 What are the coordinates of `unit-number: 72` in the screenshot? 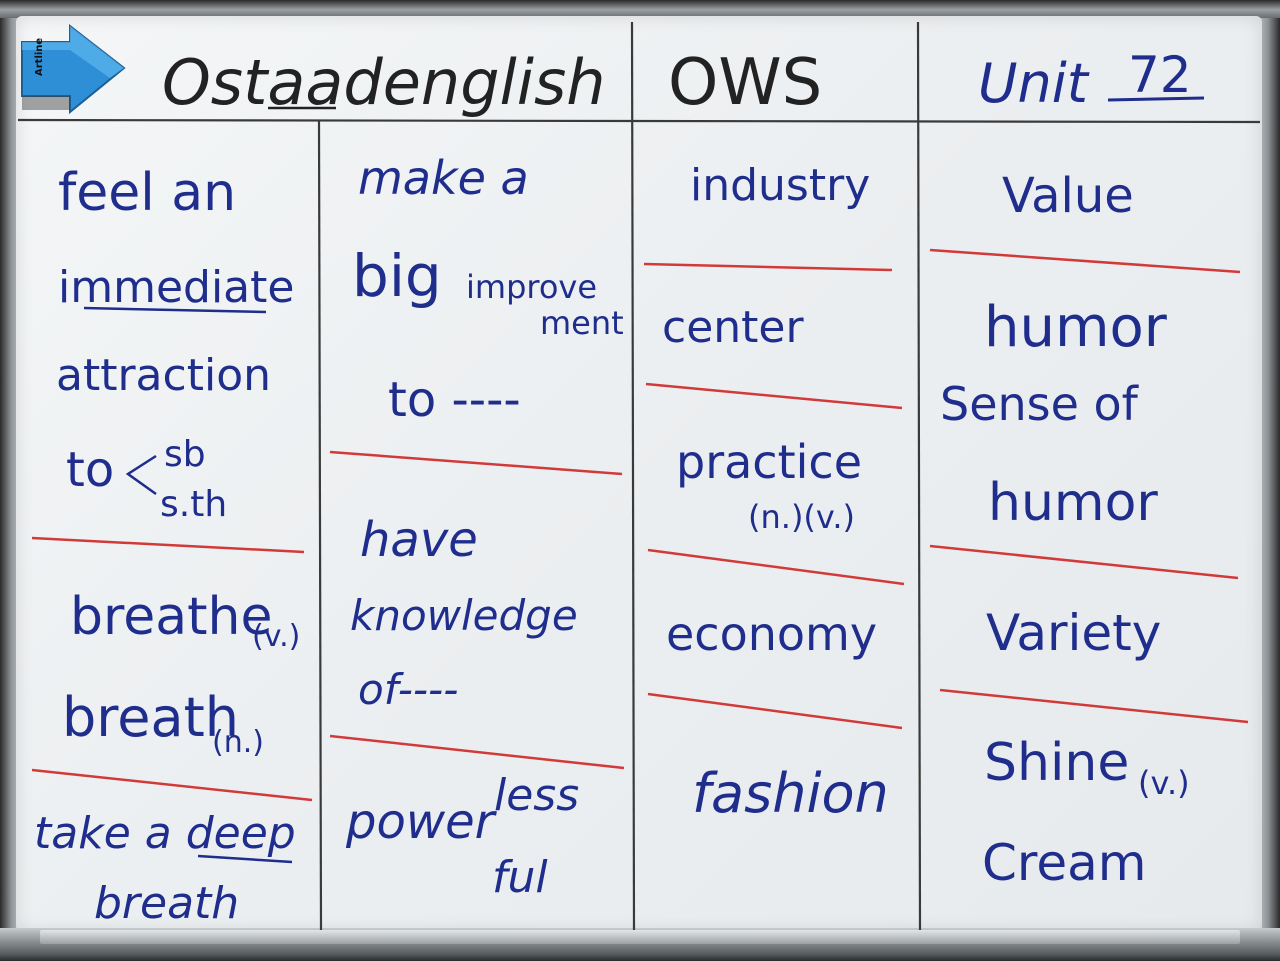 It's located at (1160, 75).